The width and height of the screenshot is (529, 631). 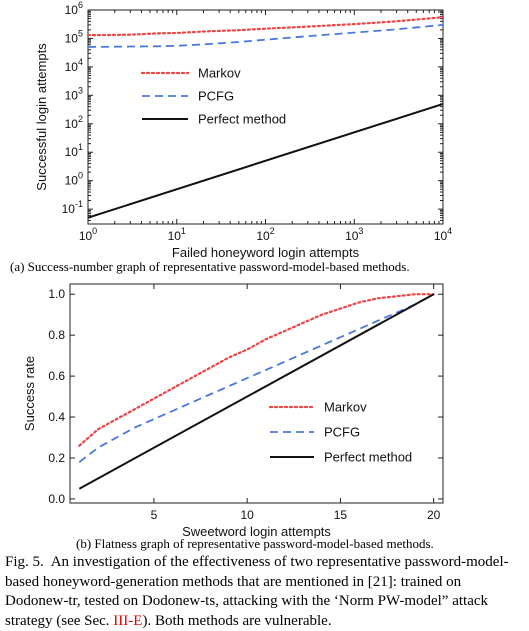 I want to click on series-line-pcfg, so click(x=265, y=36).